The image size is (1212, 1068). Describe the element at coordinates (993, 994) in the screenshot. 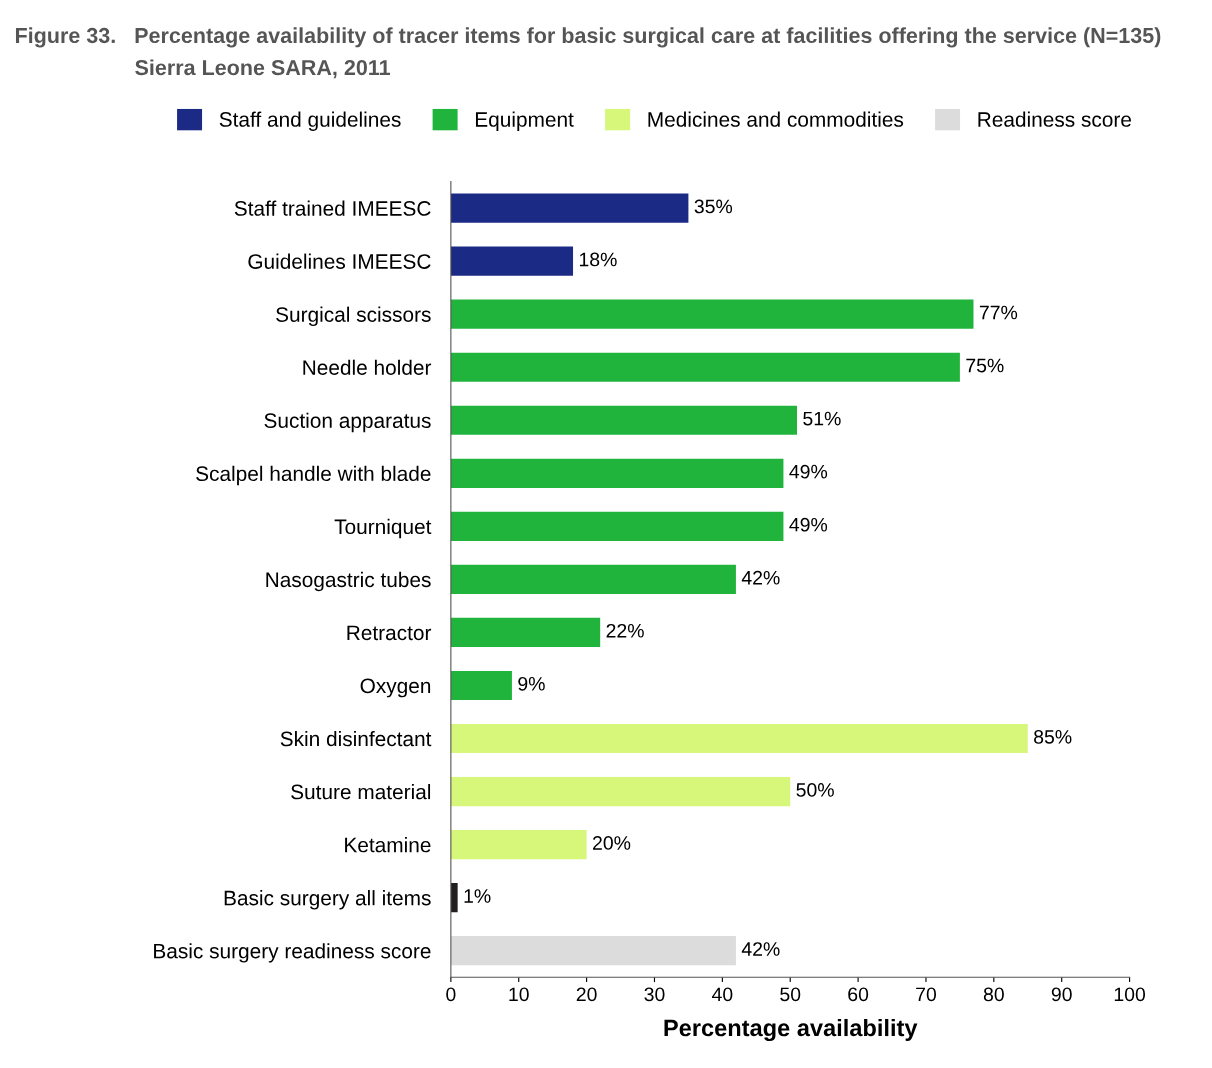

I see `x-tick-label: 80` at that location.